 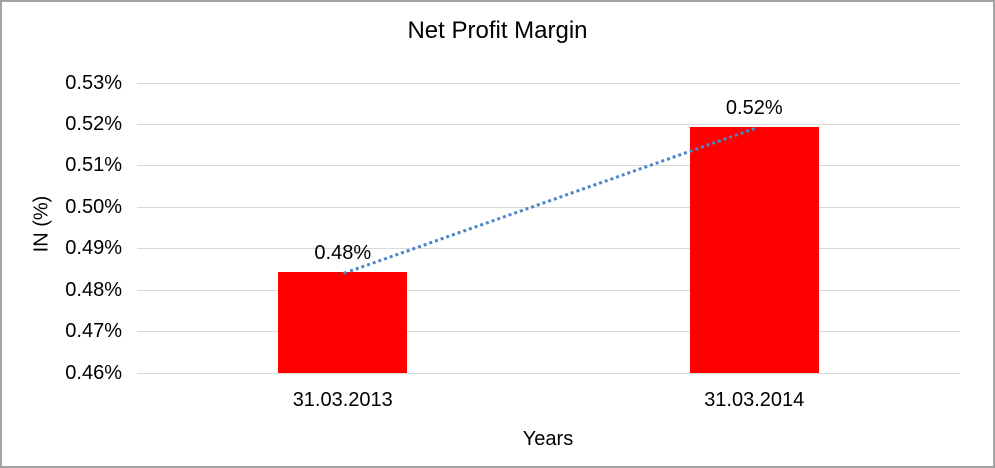 What do you see at coordinates (93, 331) in the screenshot?
I see `y-tick-label: 0.47%` at bounding box center [93, 331].